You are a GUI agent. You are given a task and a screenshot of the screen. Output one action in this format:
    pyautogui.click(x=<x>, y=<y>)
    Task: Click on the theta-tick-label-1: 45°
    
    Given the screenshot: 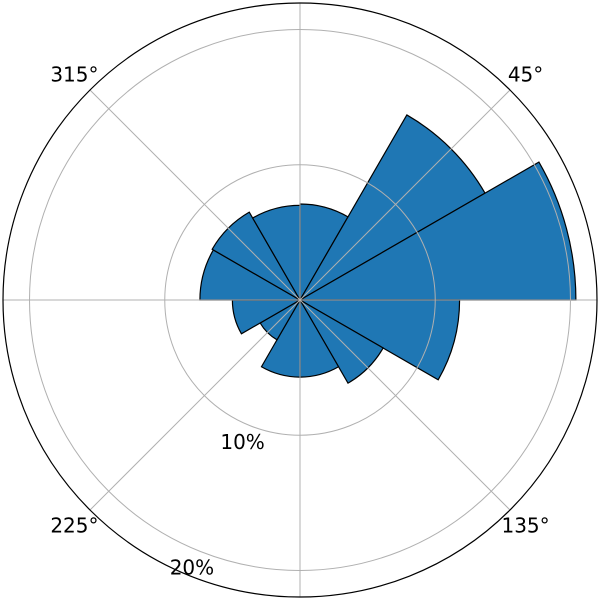 What is the action you would take?
    pyautogui.click(x=525, y=74)
    